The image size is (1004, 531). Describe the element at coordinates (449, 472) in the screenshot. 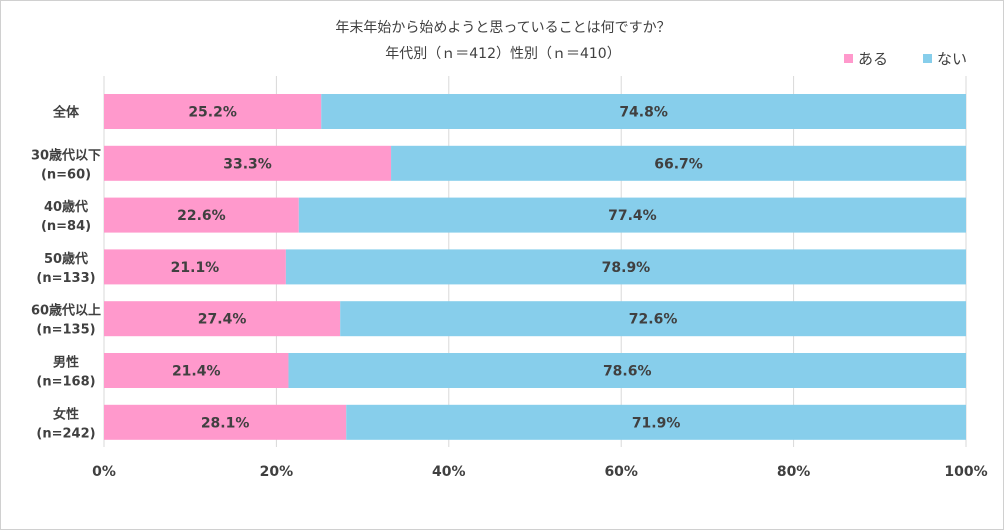

I see `x-tick-label-40: 40%` at that location.